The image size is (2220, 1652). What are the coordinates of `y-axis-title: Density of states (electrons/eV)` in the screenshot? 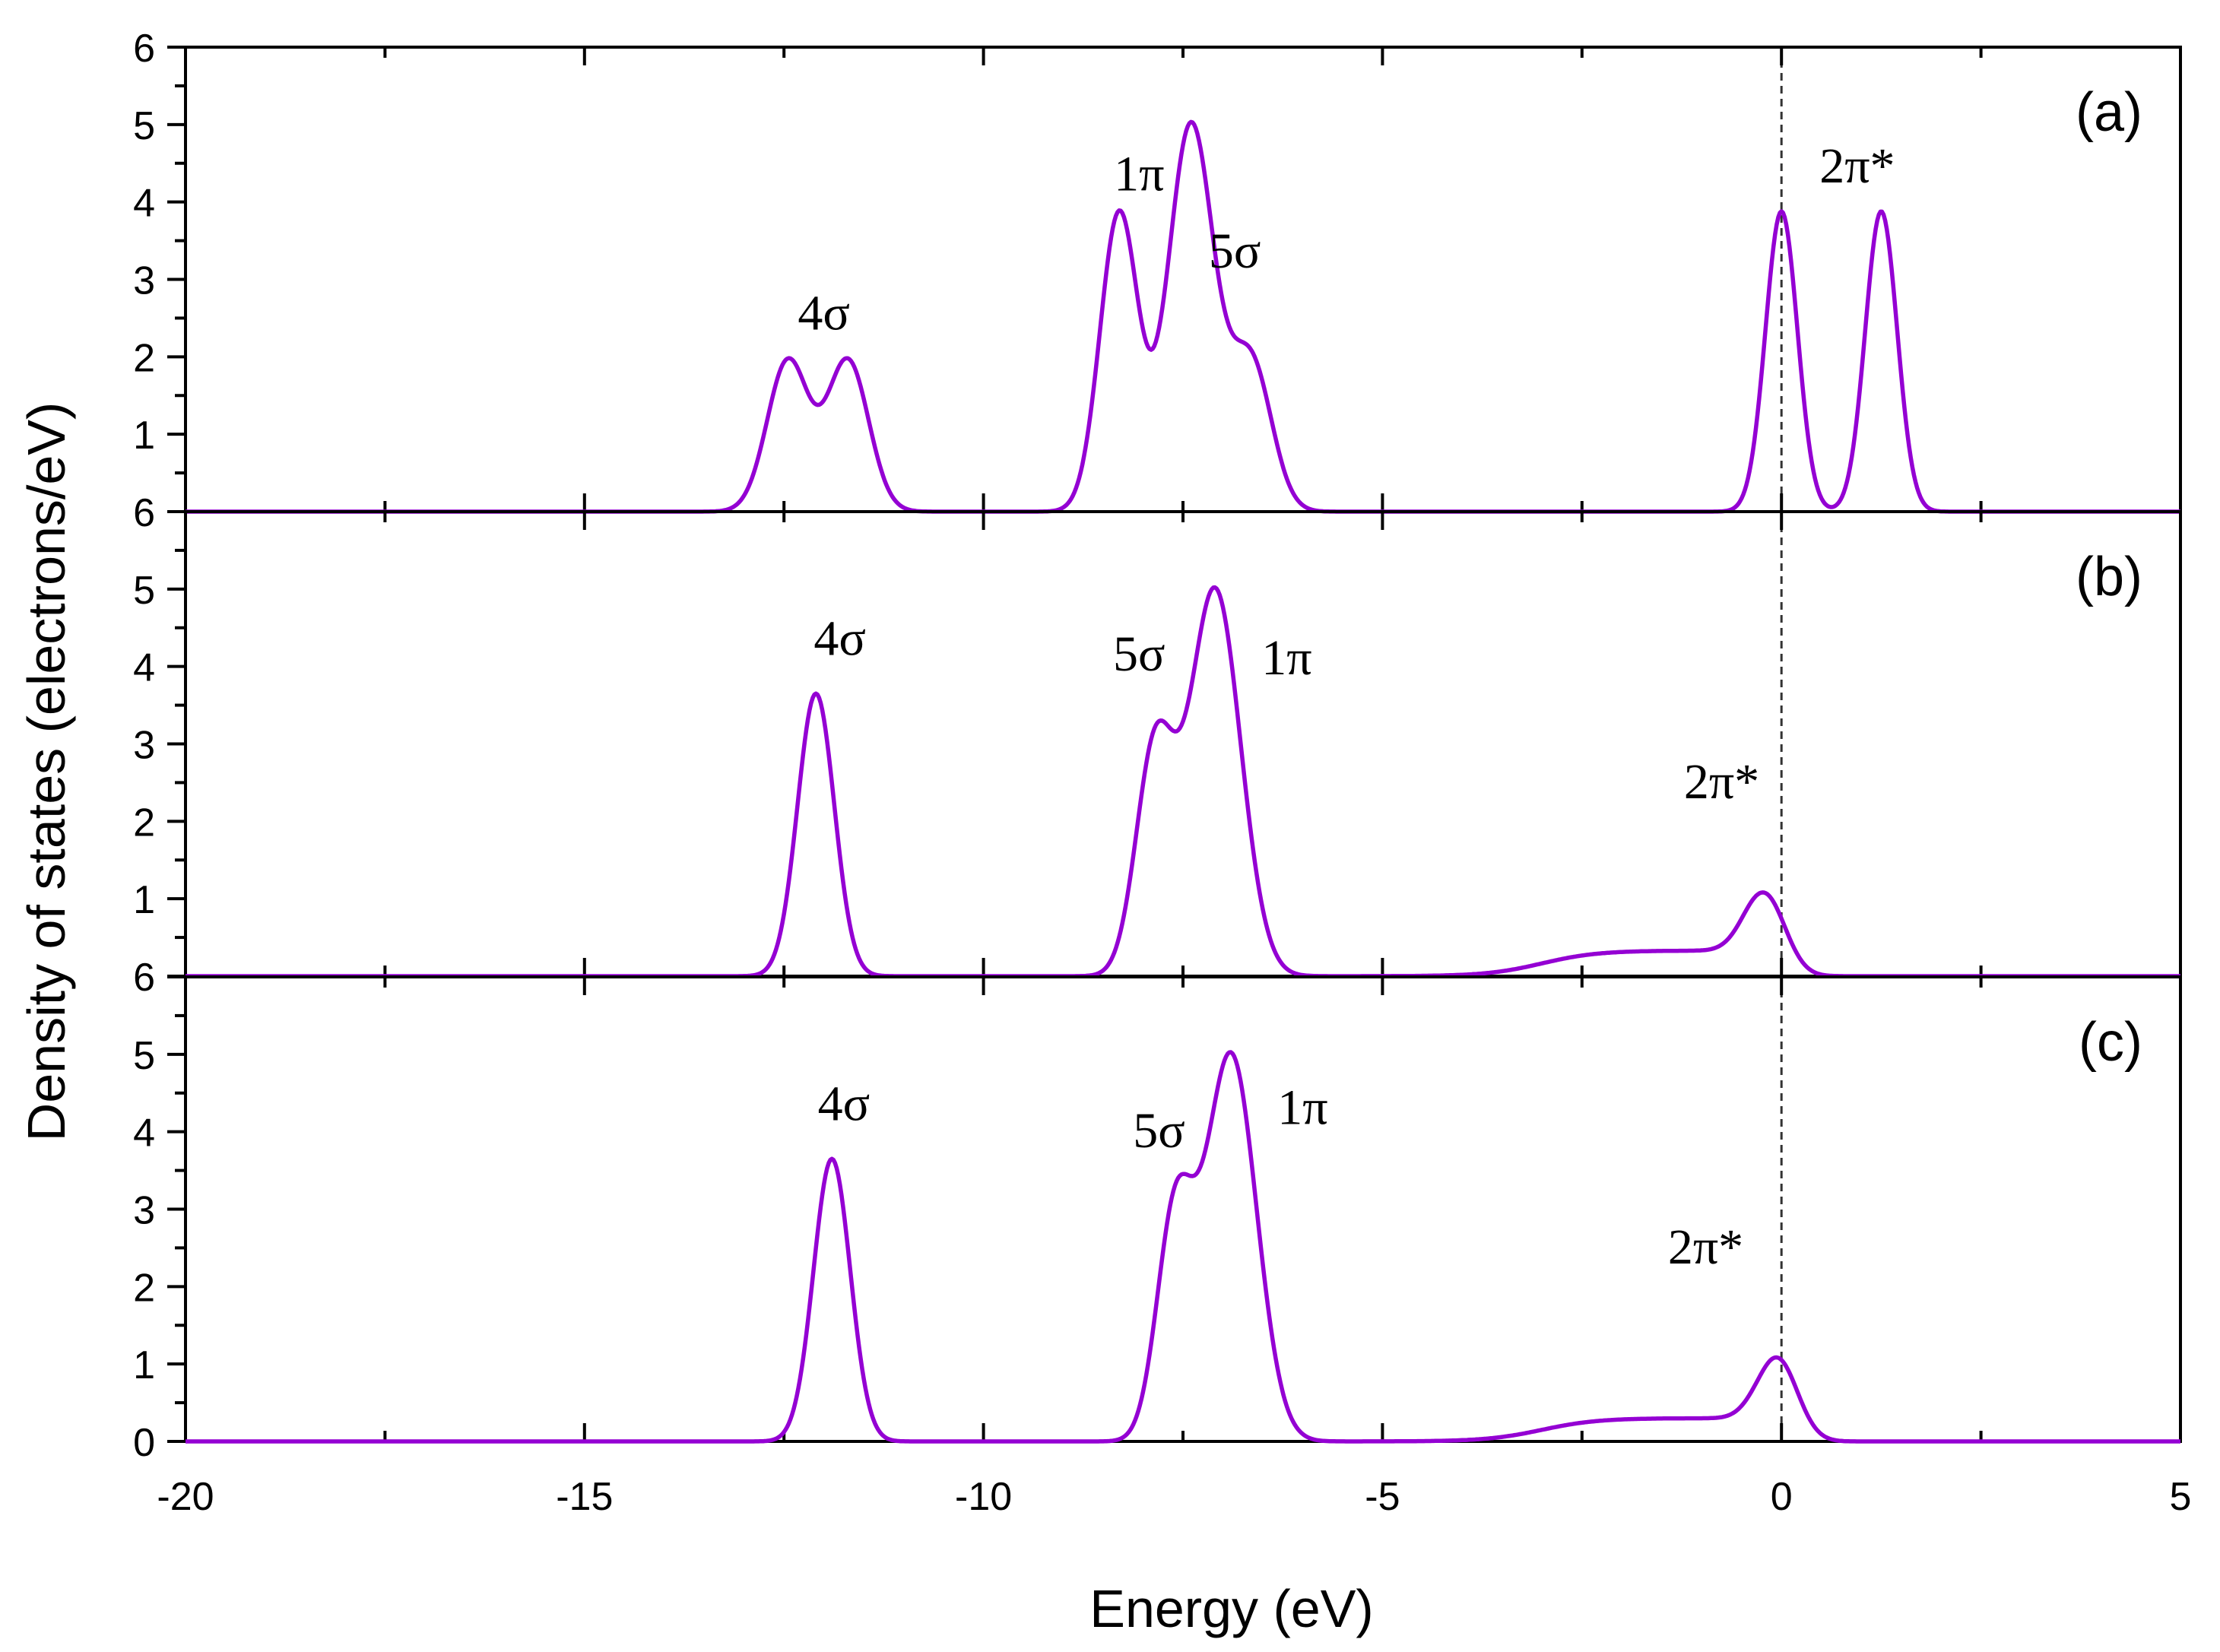 It's located at (47, 772).